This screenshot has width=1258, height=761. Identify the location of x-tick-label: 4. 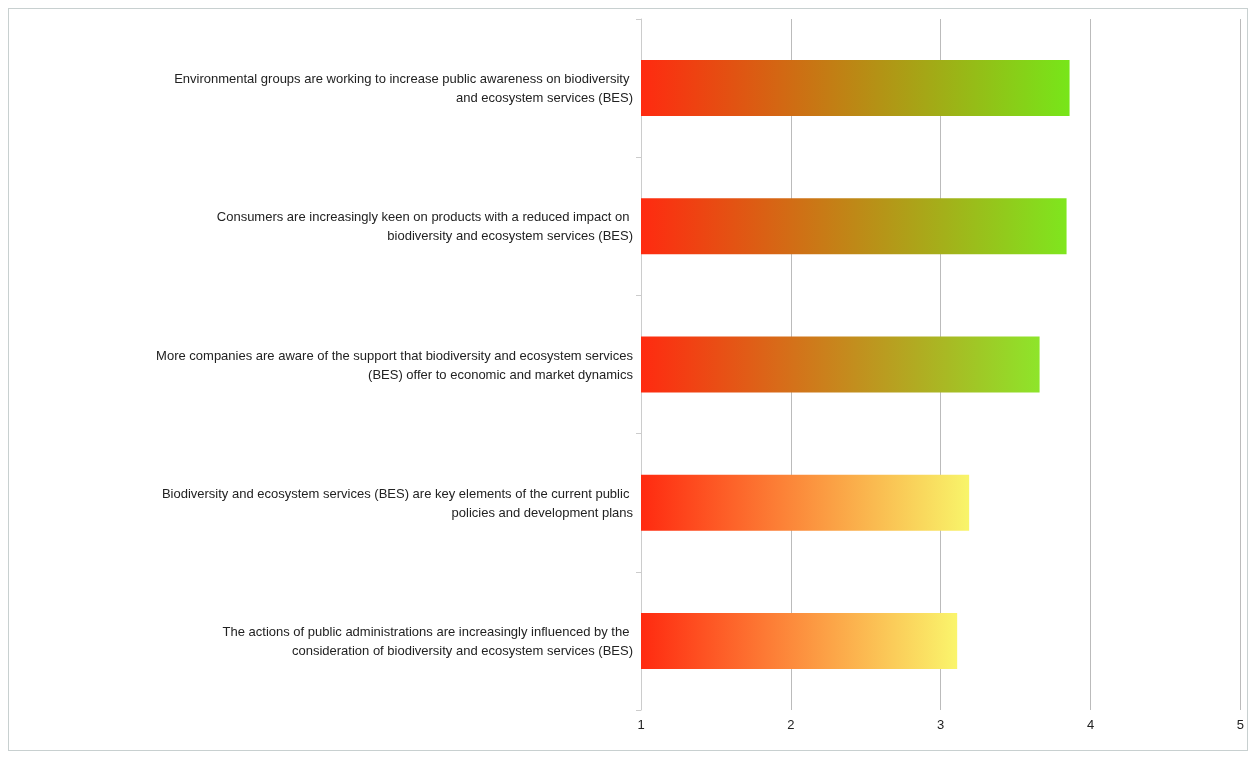
(1090, 724).